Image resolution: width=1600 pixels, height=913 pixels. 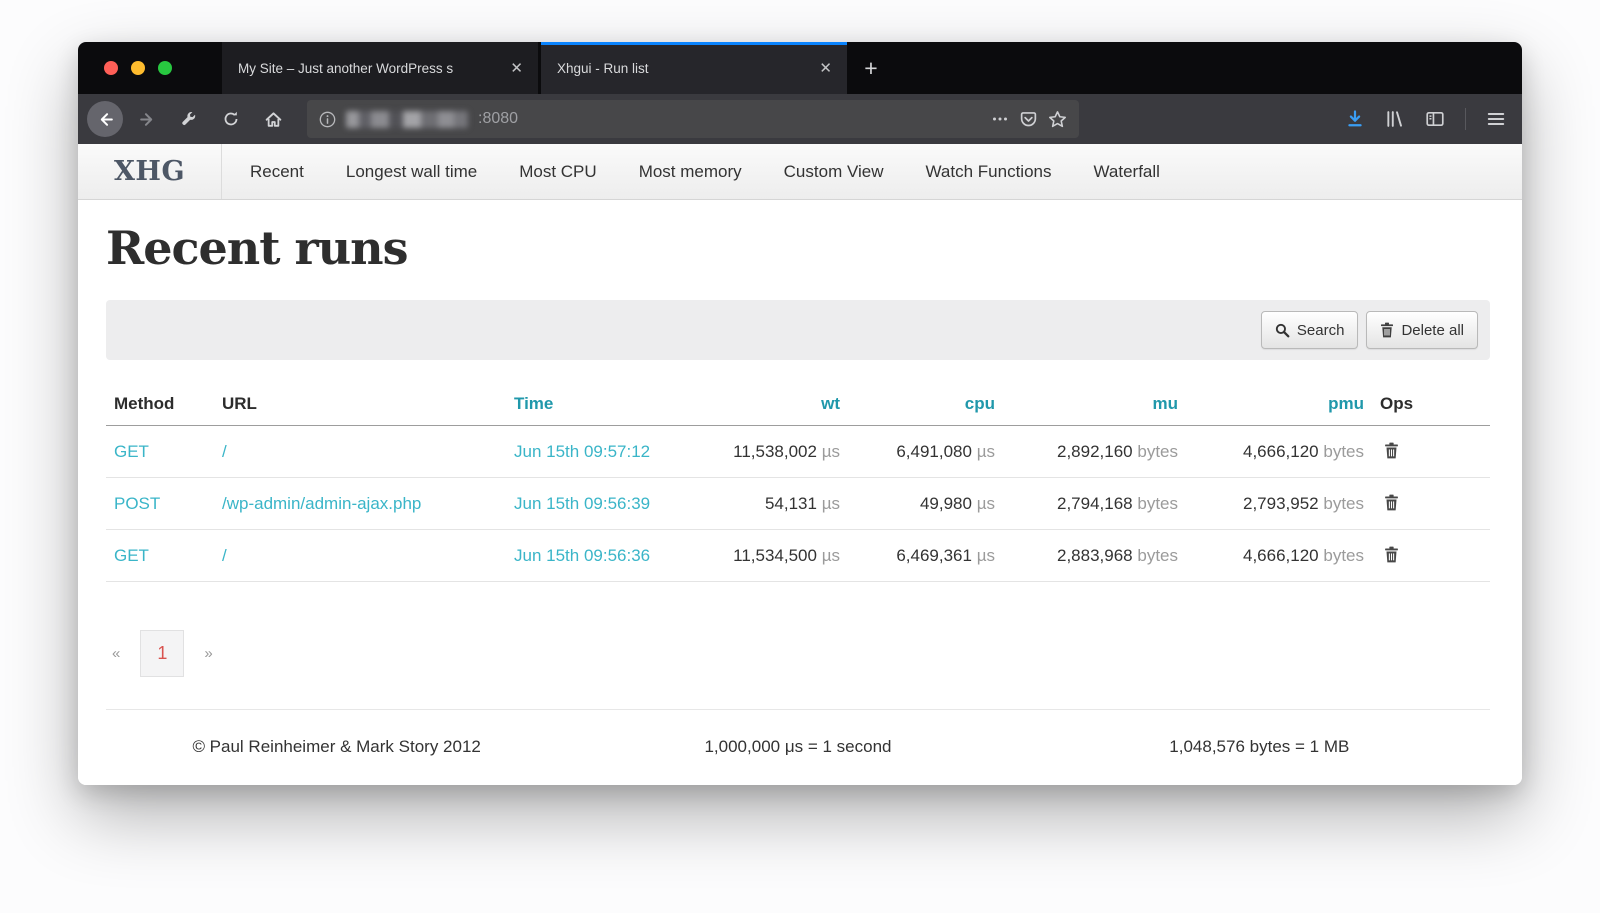 What do you see at coordinates (380, 68) in the screenshot?
I see `tab-wordpress-site: My Site – Just another WordPress s ✕` at bounding box center [380, 68].